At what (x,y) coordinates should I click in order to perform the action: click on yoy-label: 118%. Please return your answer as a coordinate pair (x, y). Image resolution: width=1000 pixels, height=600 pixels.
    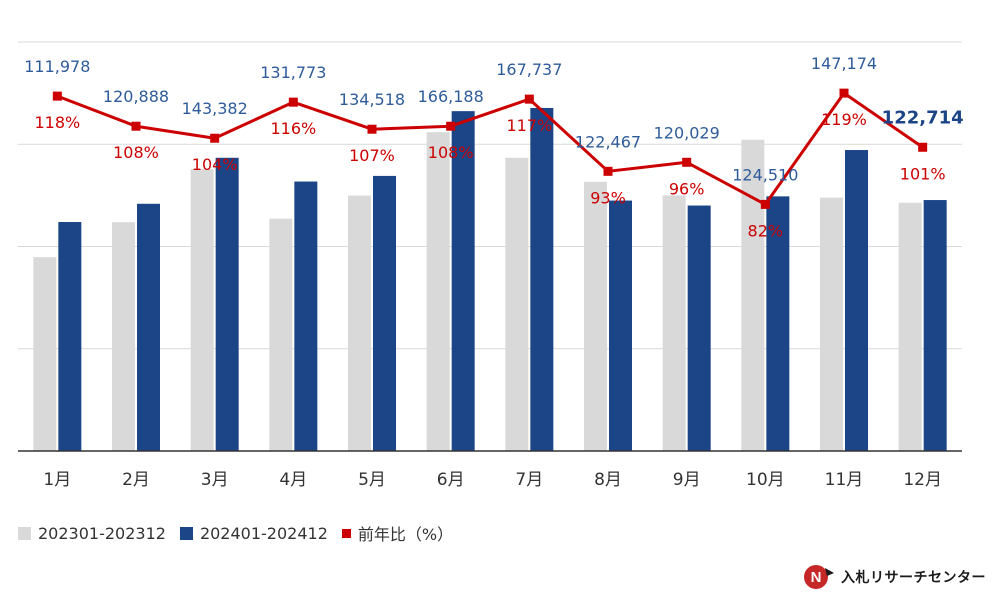
    Looking at the image, I should click on (57, 122).